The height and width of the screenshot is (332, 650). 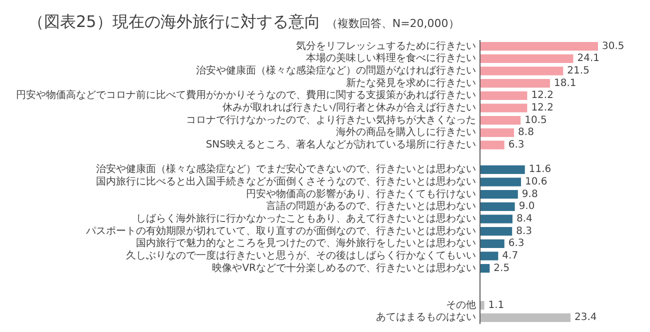 What do you see at coordinates (411, 82) in the screenshot?
I see `y-tick-label: 新たな発見を求めに行きたい` at bounding box center [411, 82].